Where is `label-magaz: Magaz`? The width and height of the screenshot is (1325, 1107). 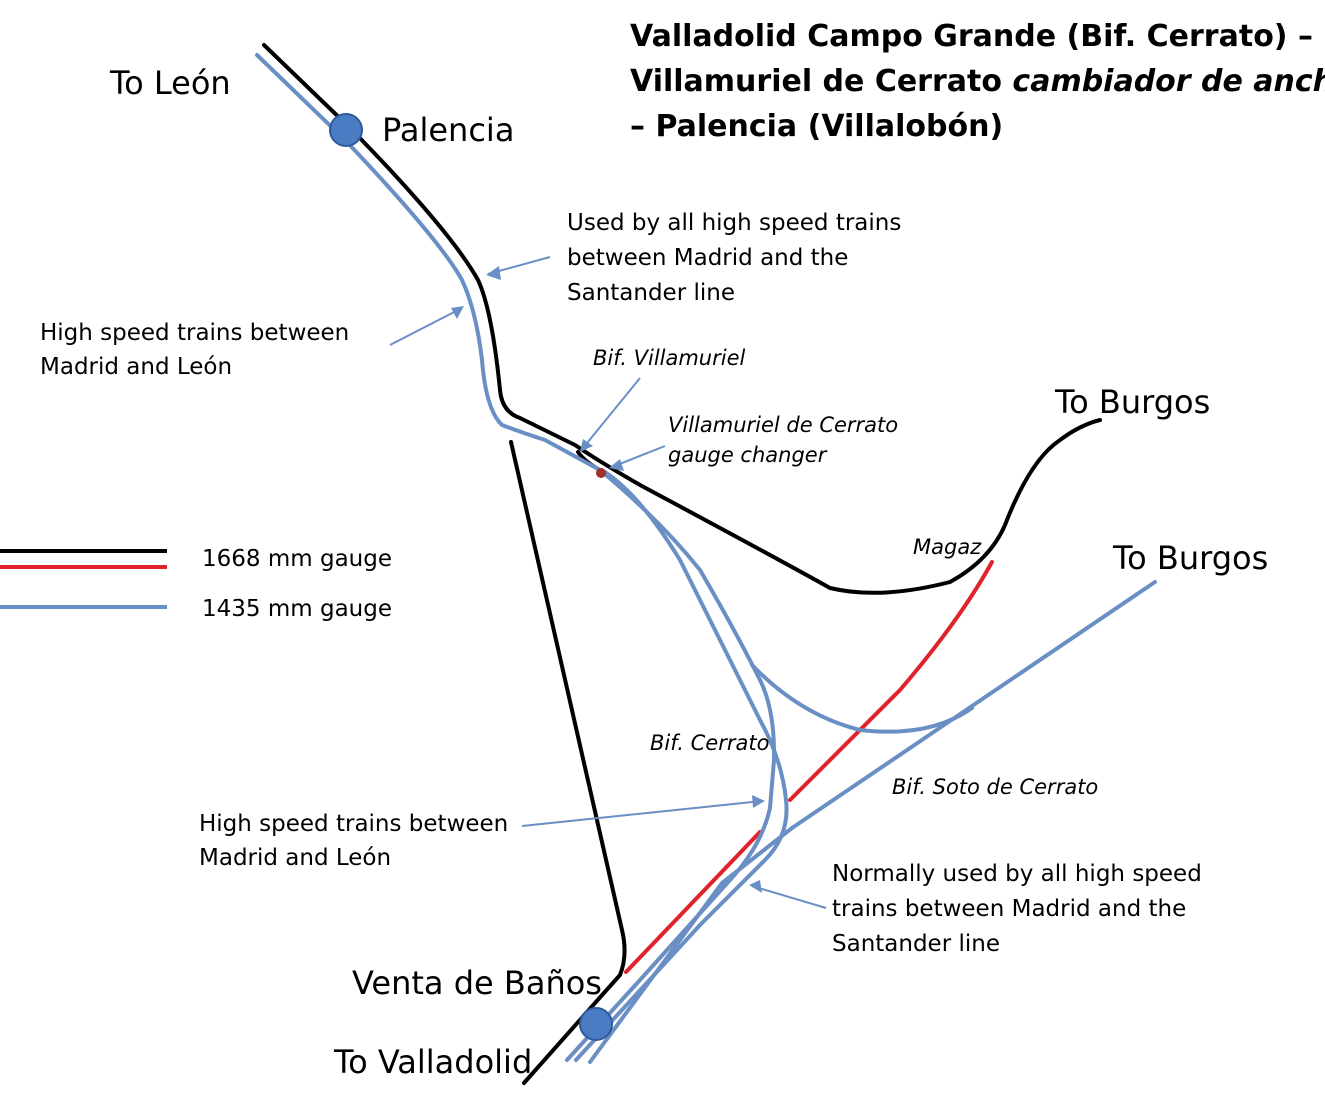
label-magaz: Magaz is located at coordinates (947, 547).